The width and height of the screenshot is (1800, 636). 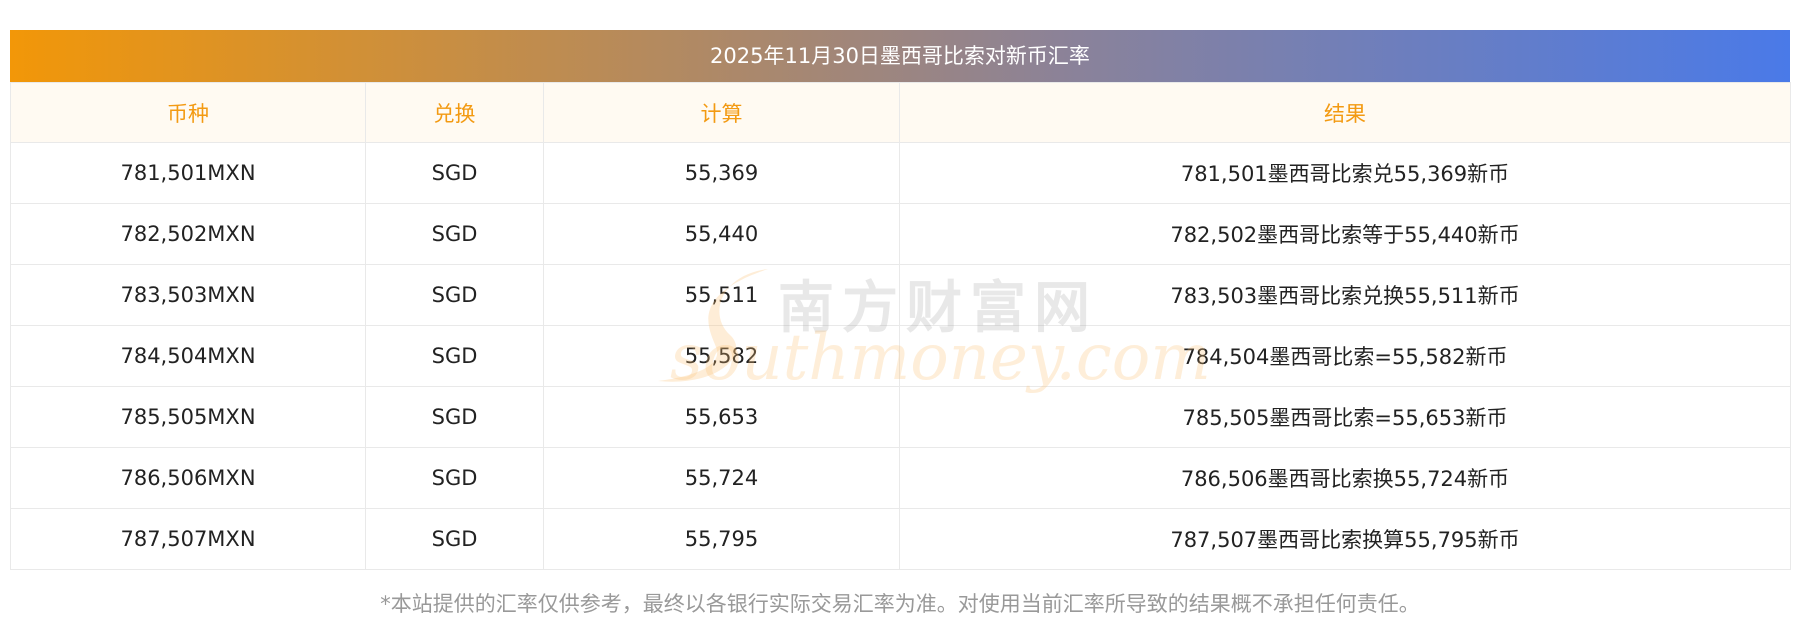 What do you see at coordinates (1345, 539) in the screenshot?
I see `cell-result: 787,507墨西哥比索换算55,795新币` at bounding box center [1345, 539].